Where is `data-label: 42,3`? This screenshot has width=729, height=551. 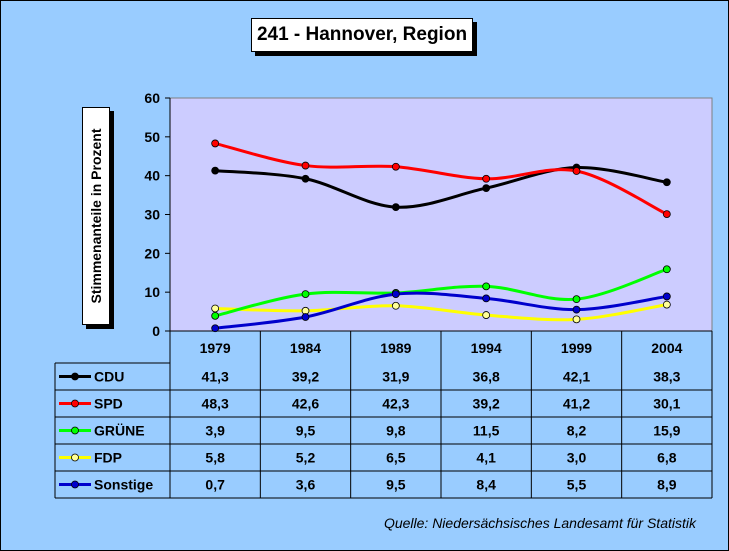
data-label: 42,3 is located at coordinates (395, 404).